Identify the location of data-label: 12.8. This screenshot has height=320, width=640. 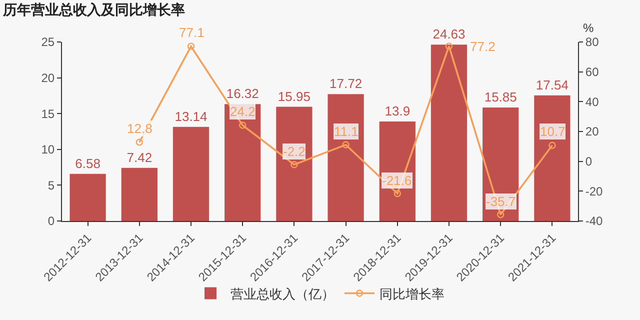
(139, 128).